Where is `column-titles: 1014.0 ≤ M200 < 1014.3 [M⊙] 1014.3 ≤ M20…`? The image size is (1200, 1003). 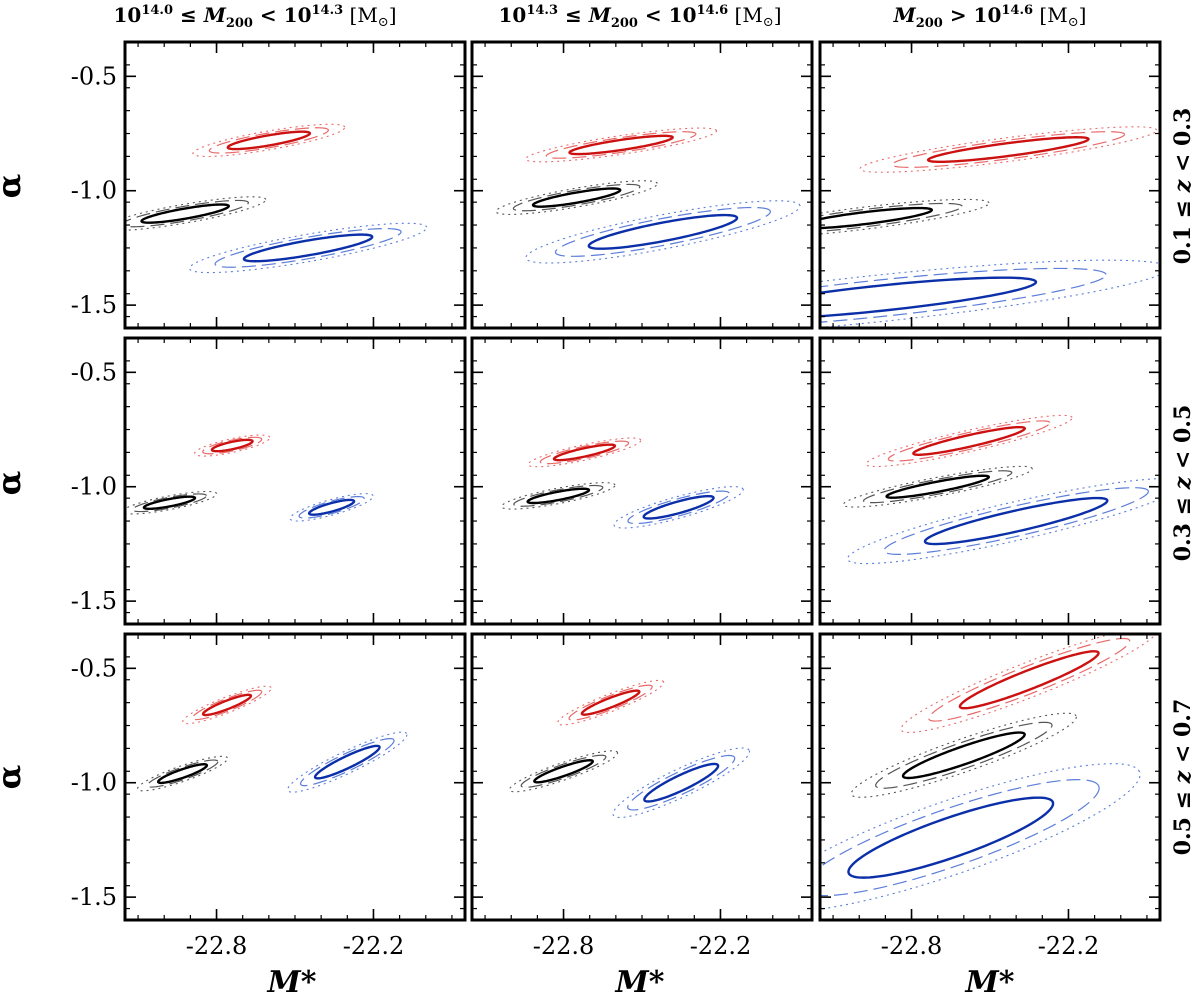
column-titles: 1014.0 ≤ M200 < 1014.3 [M⊙] 1014.3 ≤ M20… is located at coordinates (599, 17).